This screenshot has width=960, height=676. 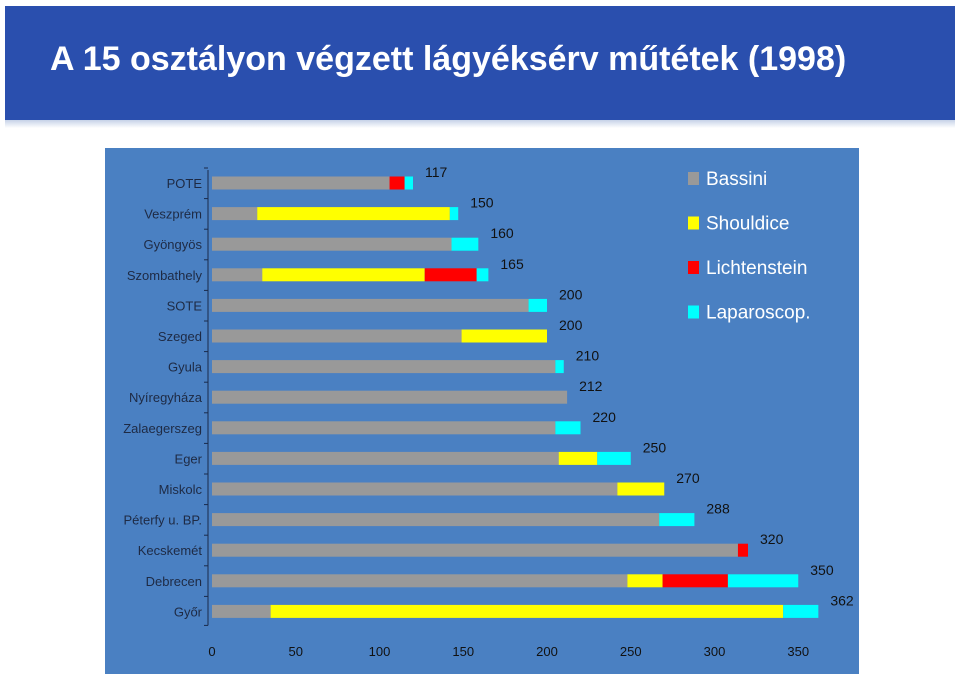 What do you see at coordinates (185, 183) in the screenshot?
I see `y-tick-label: POTE` at bounding box center [185, 183].